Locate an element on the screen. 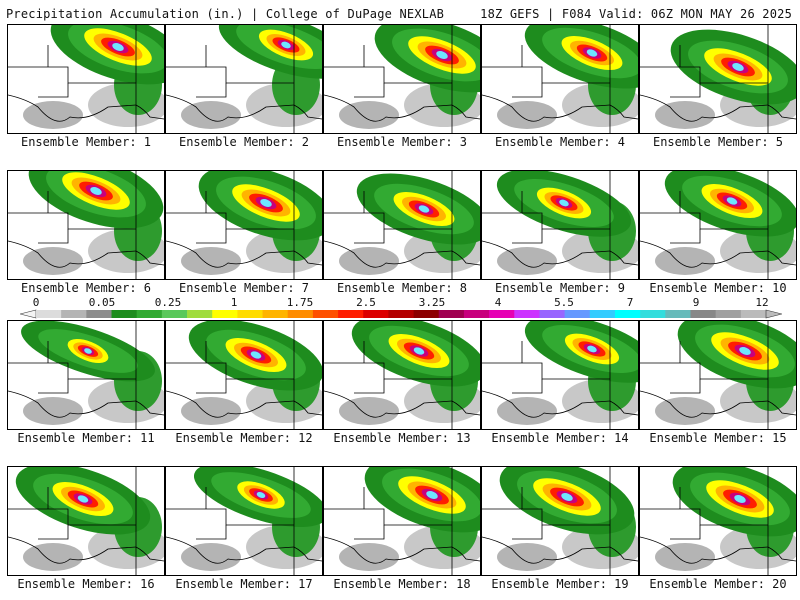 Image resolution: width=800 pixels, height=600 pixels. ensemble-member-label: Ensemble Member: 10 is located at coordinates (718, 288).